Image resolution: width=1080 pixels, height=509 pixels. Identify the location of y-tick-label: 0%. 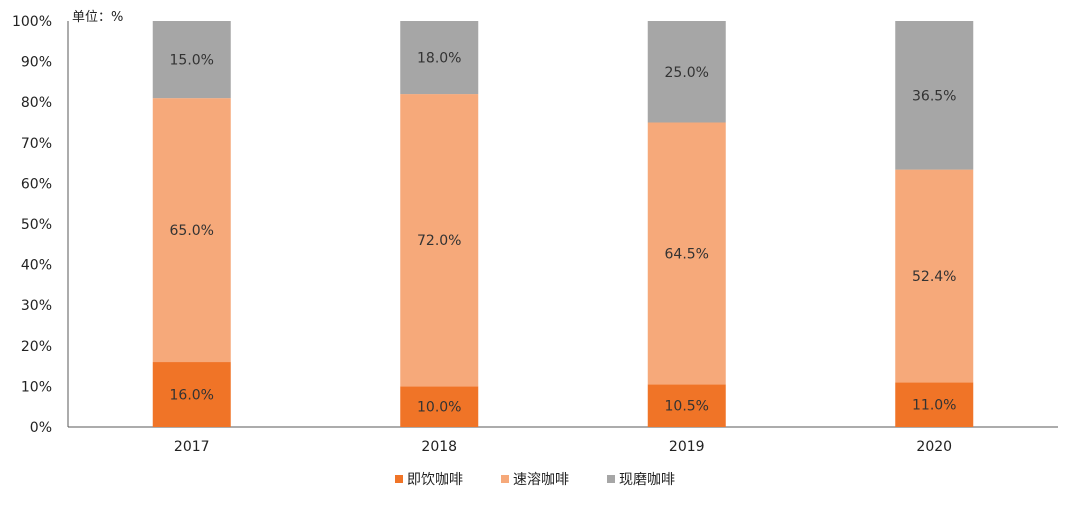
(41, 428).